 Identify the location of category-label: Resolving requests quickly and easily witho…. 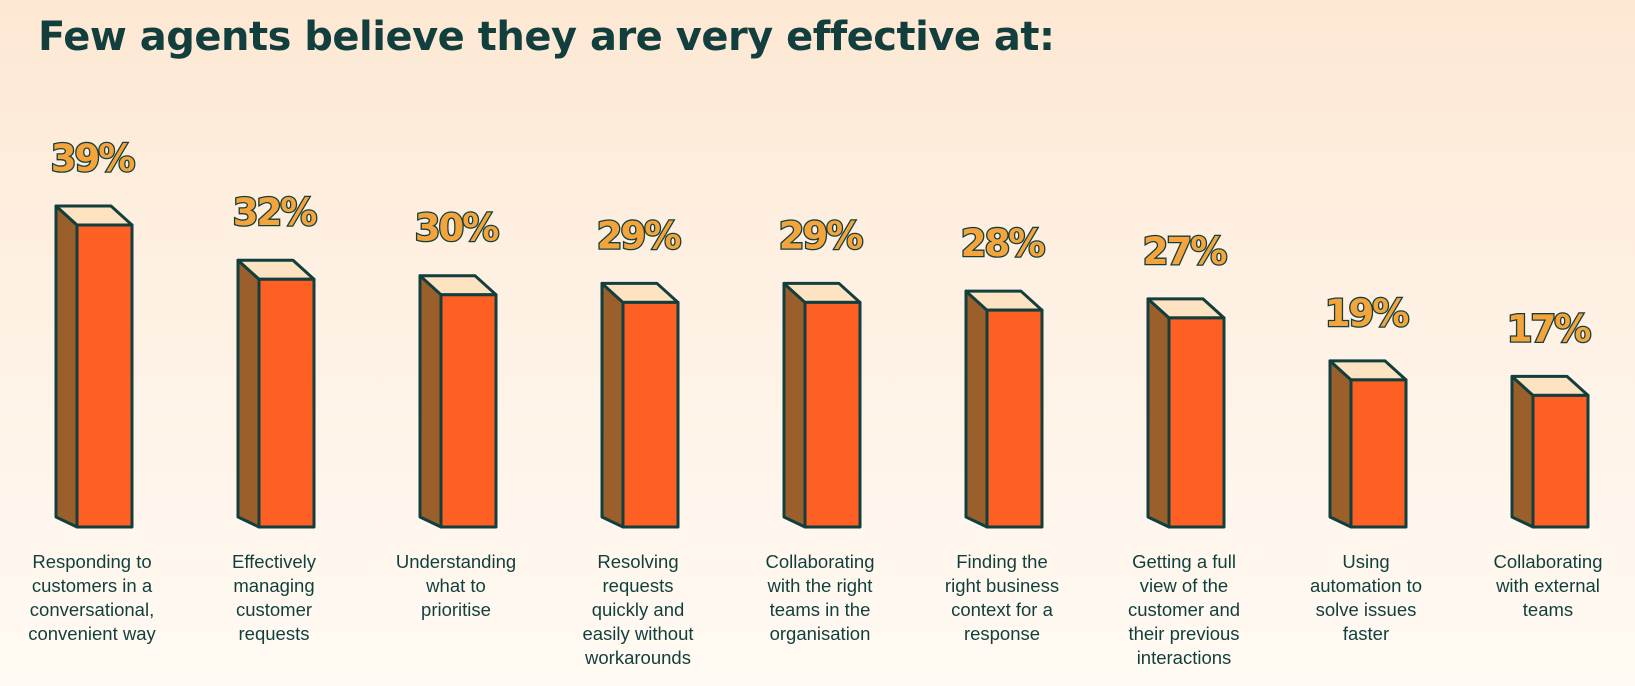
(638, 610).